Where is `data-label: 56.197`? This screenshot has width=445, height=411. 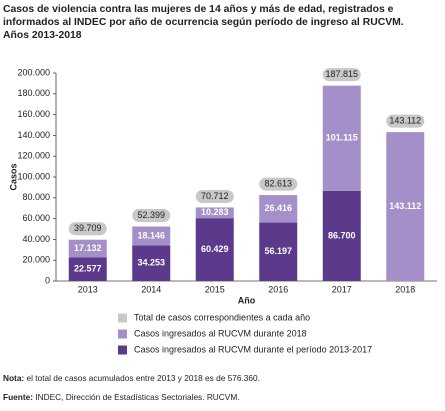 data-label: 56.197 is located at coordinates (278, 251).